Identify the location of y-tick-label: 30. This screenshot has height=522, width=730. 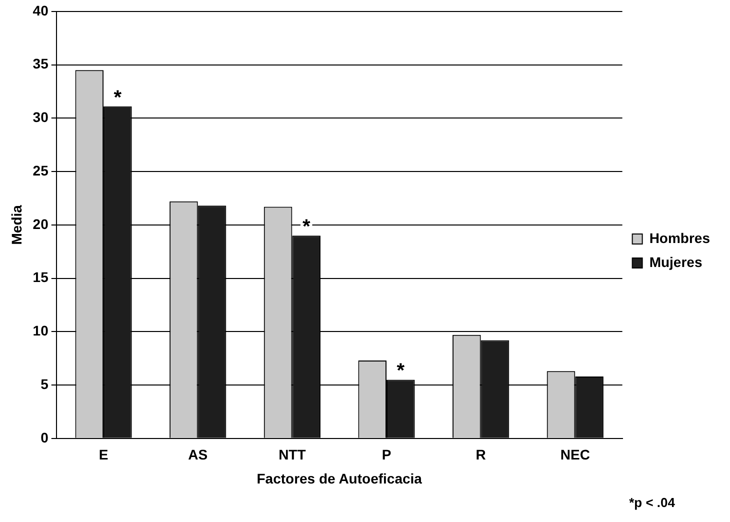
(40, 117).